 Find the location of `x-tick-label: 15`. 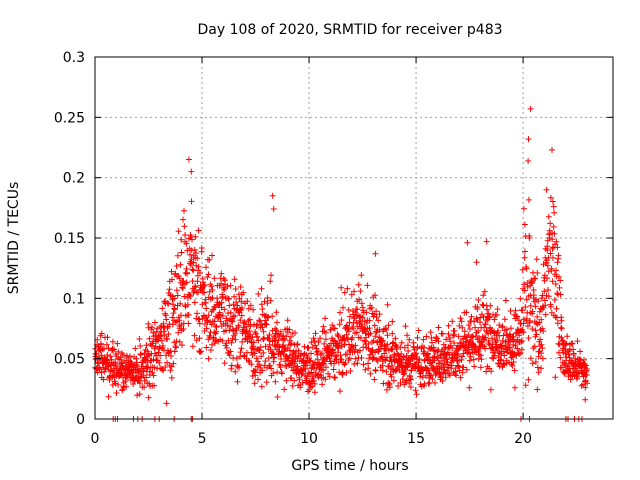

x-tick-label: 15 is located at coordinates (416, 439).